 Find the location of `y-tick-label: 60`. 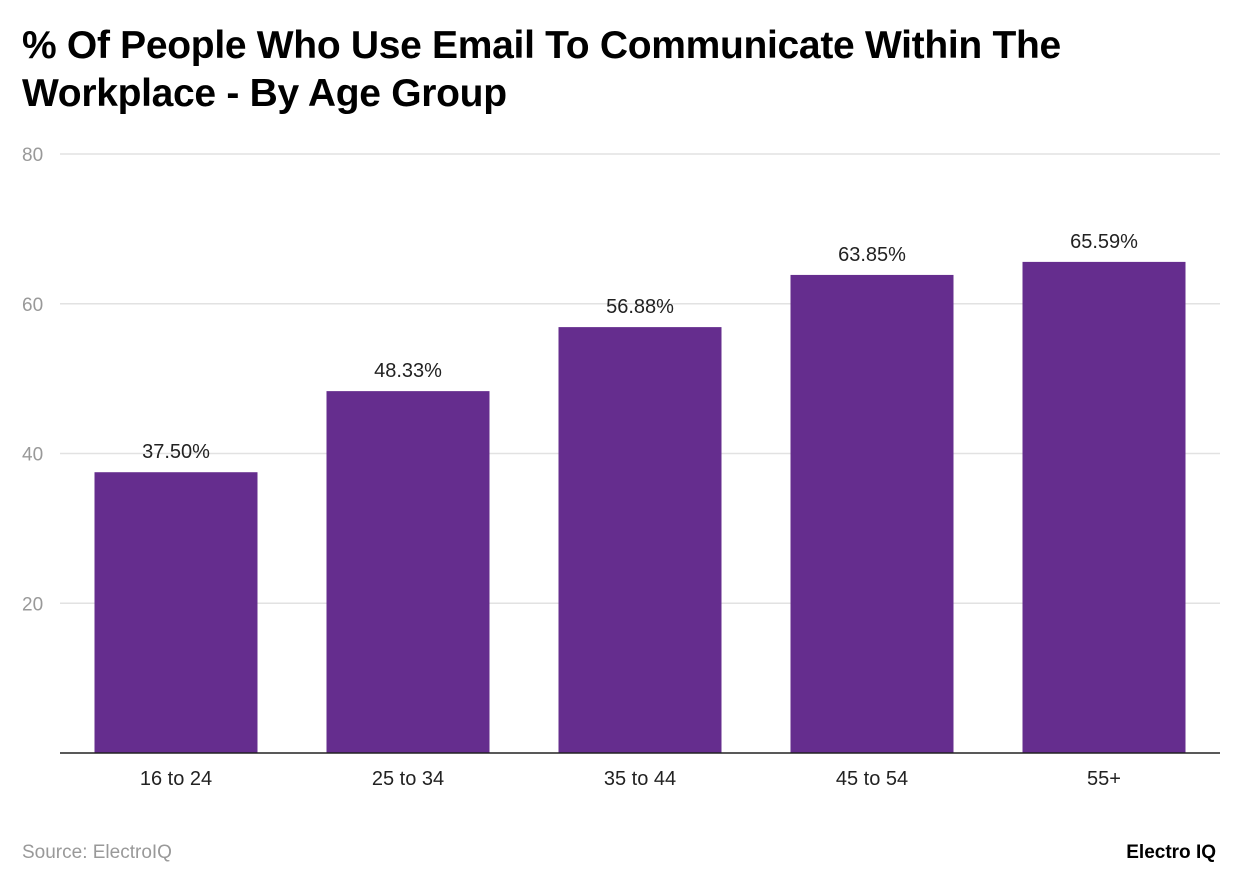

y-tick-label: 60 is located at coordinates (32, 305).